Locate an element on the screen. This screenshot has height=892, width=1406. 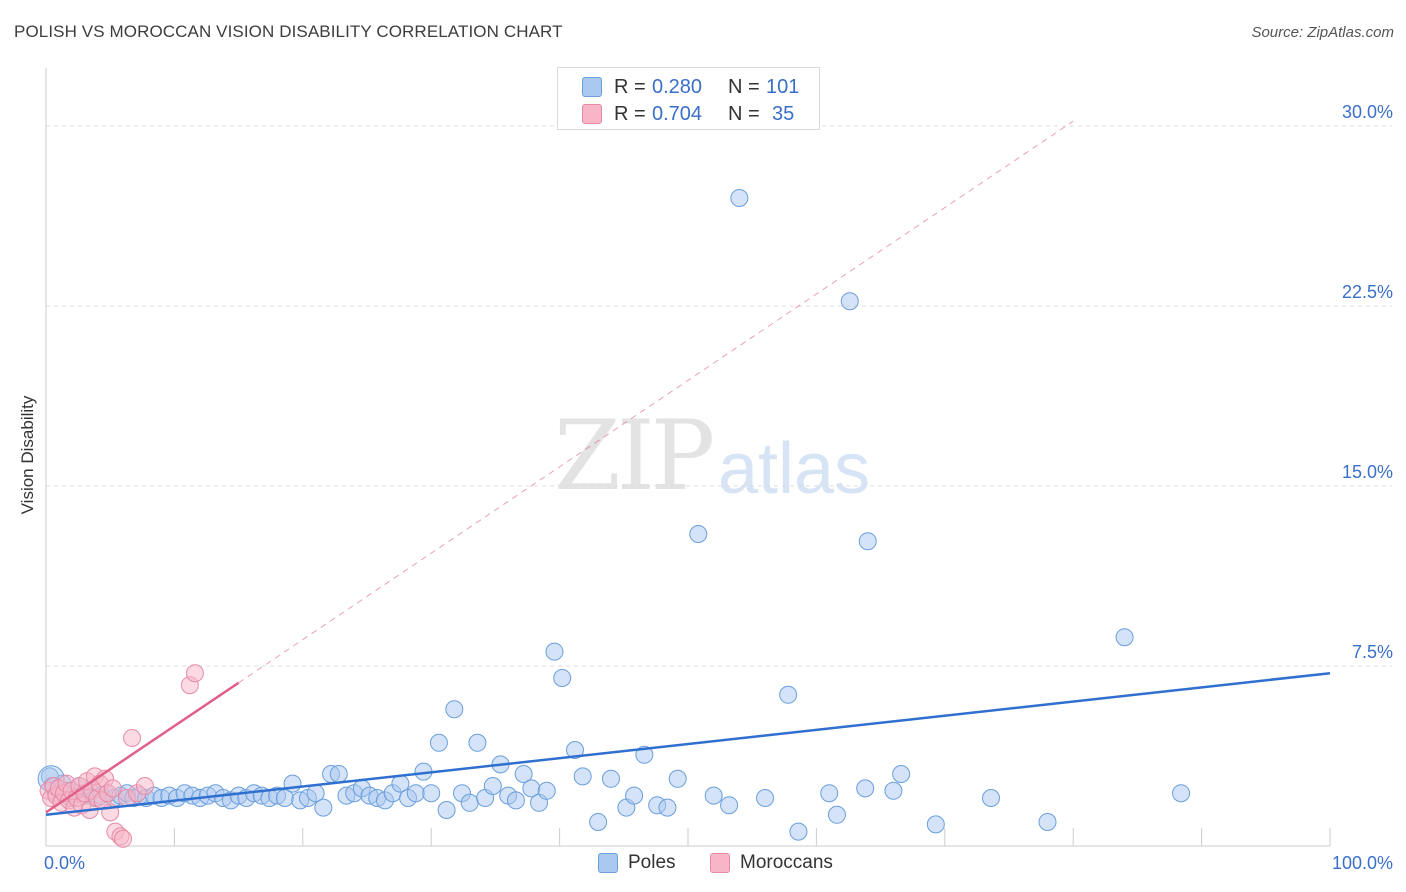
legend-item-poles: Poles is located at coordinates (637, 863).